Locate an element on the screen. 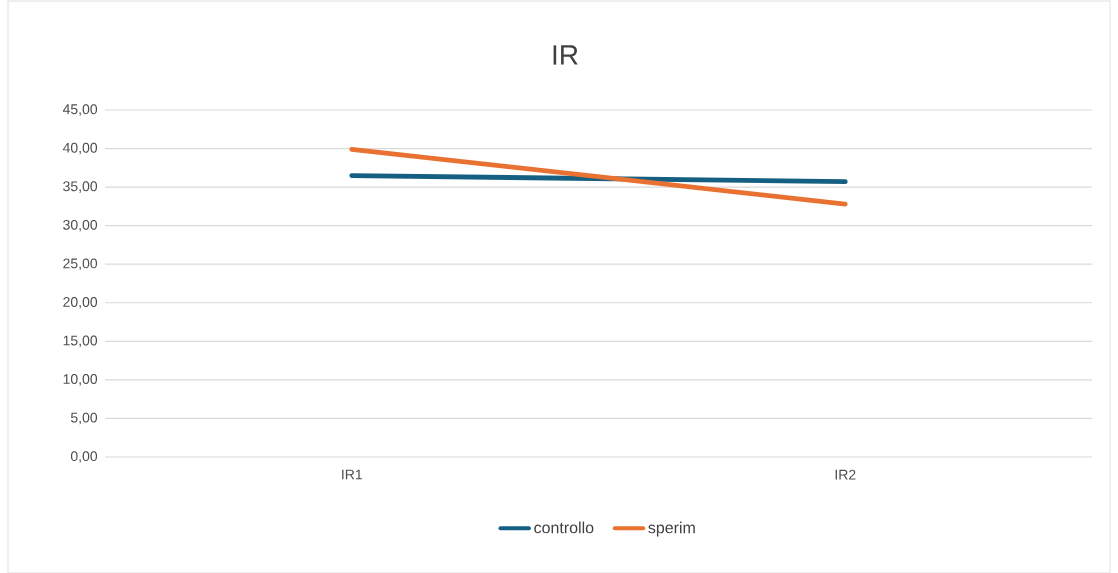 The width and height of the screenshot is (1118, 573). y-tick-label: 25,00 is located at coordinates (80, 264).